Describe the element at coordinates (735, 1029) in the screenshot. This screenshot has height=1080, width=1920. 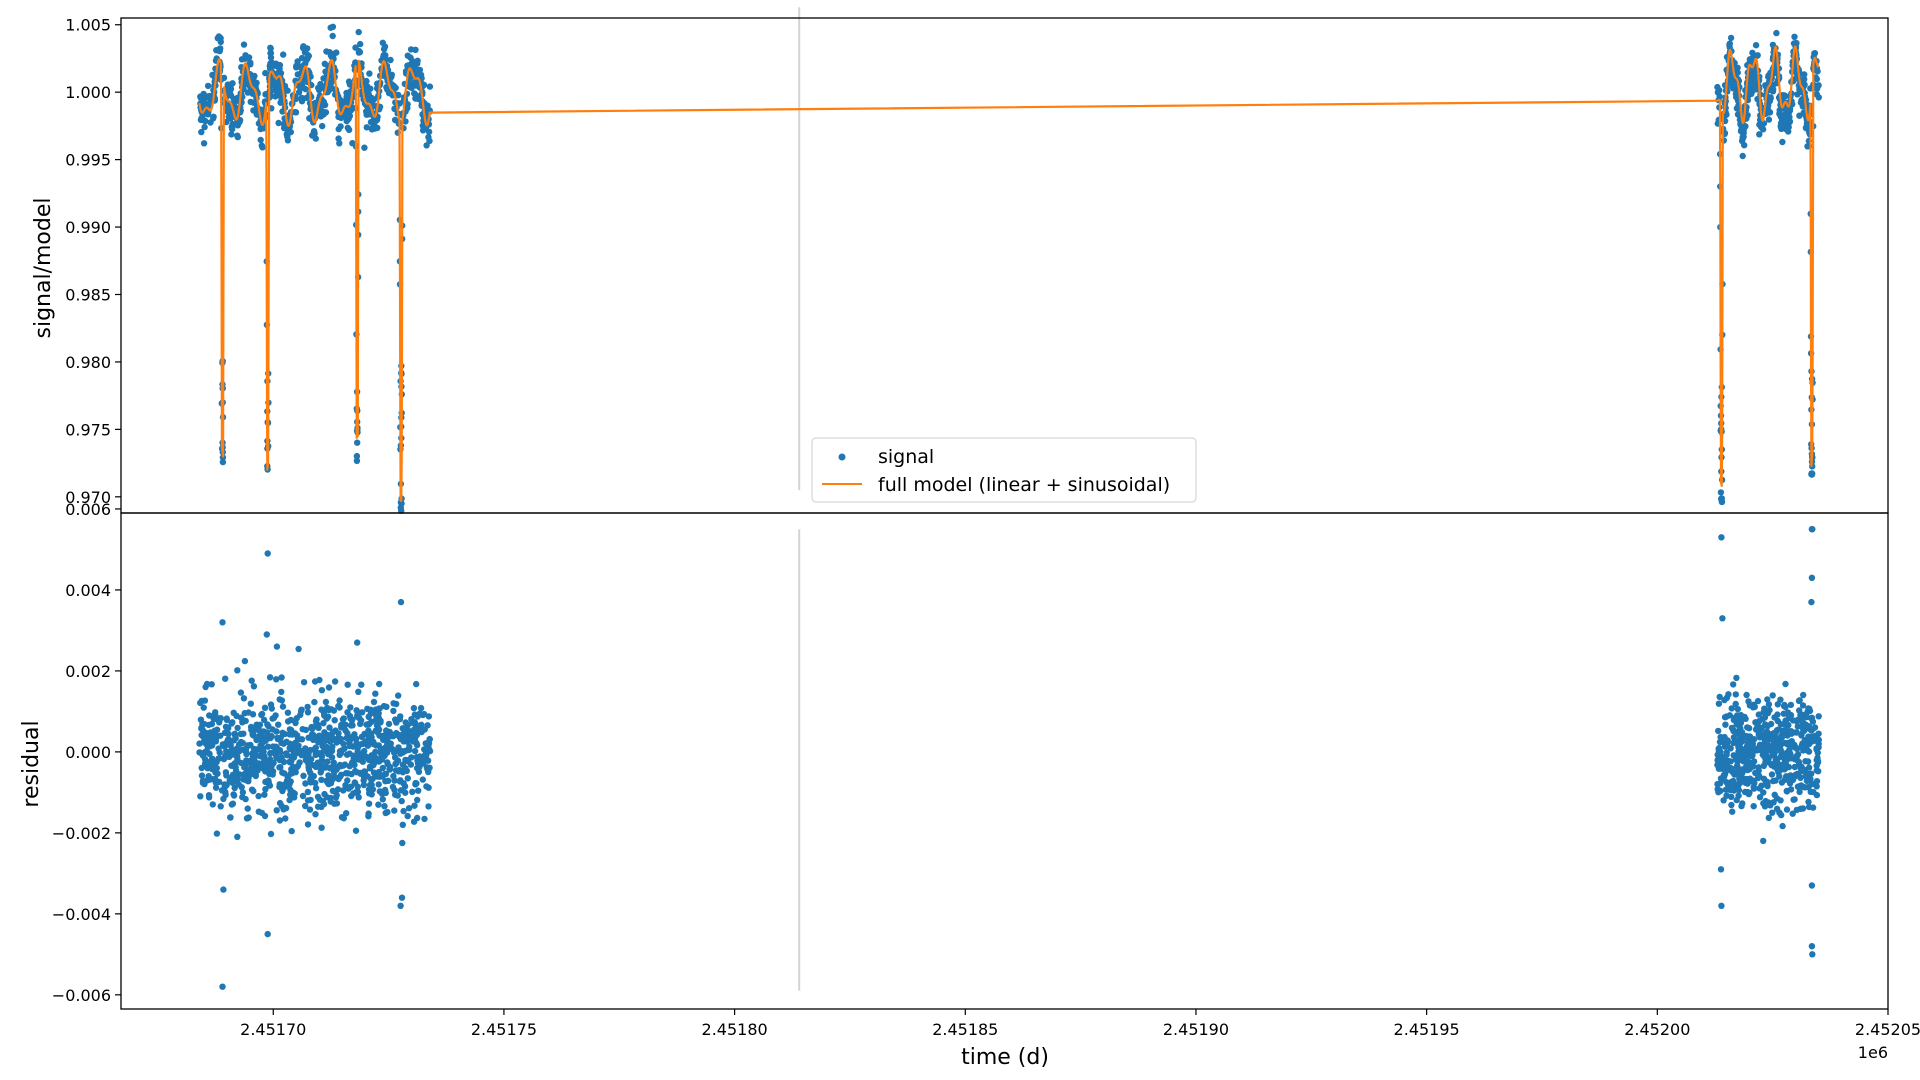
I see `x-tick-label: 2.45180` at that location.